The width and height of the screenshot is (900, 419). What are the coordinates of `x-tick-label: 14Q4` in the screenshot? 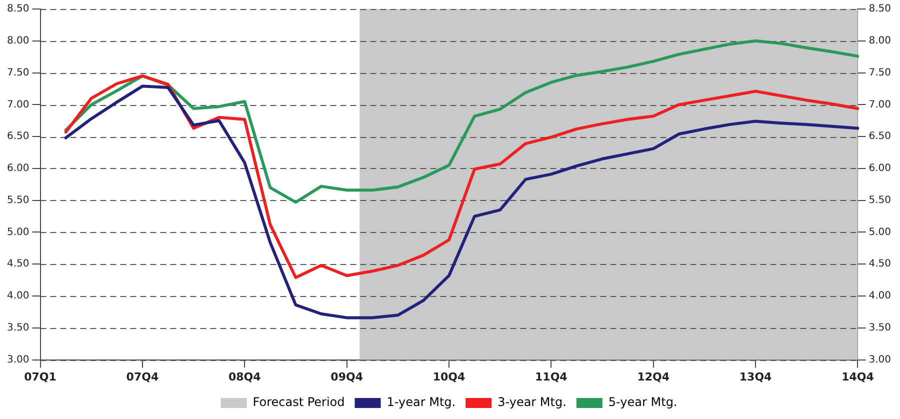 It's located at (858, 377).